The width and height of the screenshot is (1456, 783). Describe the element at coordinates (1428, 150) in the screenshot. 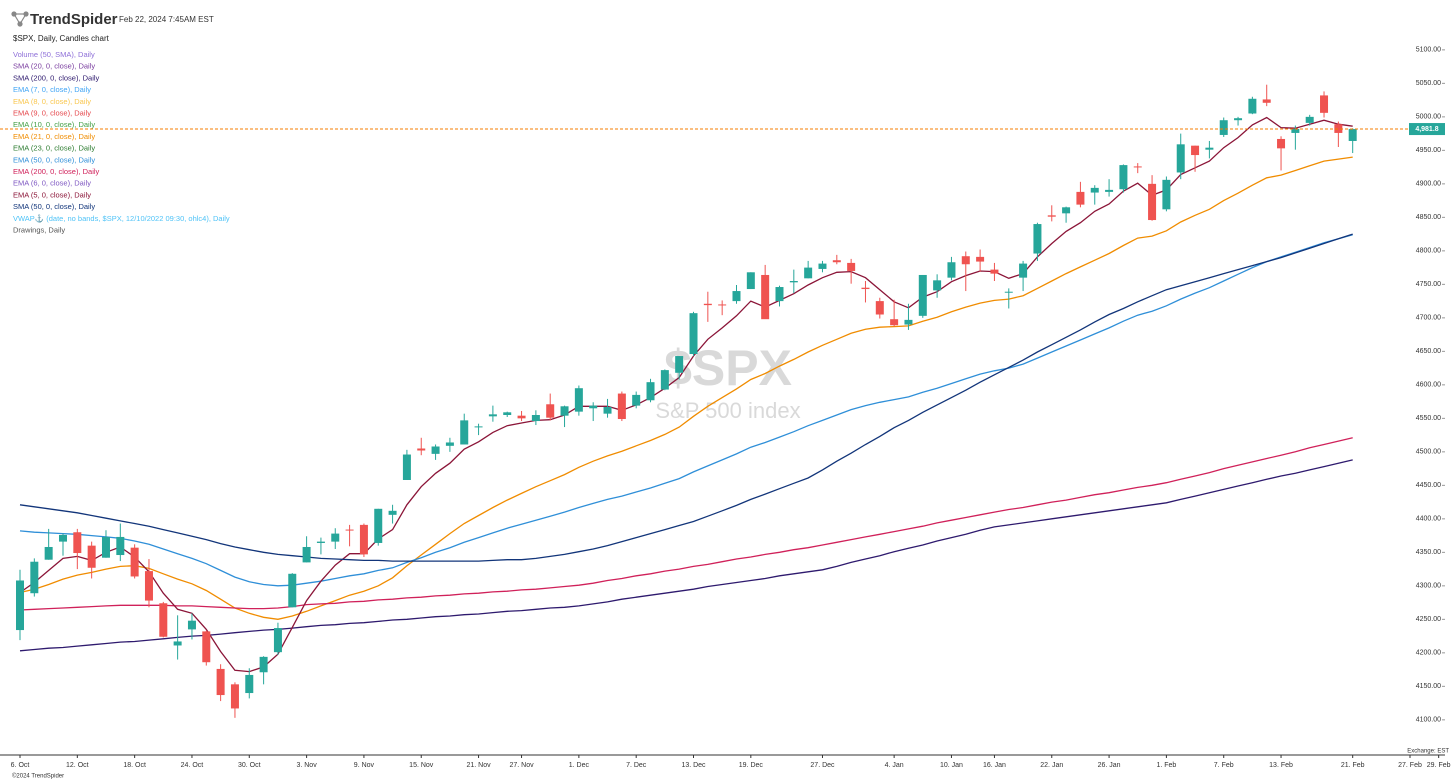

I see `y-tick-label: 4950.00` at that location.